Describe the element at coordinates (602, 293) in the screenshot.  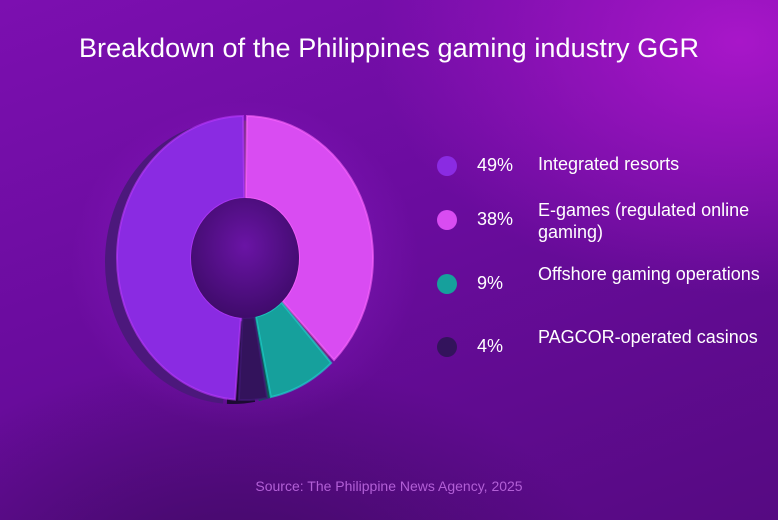
I see `legend-item-offshore-gaming: 9% Offshore gaming operations` at that location.